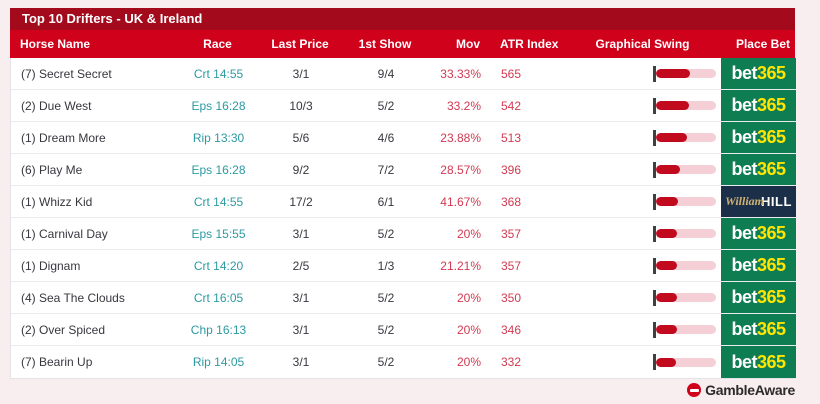 The image size is (820, 404). I want to click on atr-index-value: 368, so click(511, 201).